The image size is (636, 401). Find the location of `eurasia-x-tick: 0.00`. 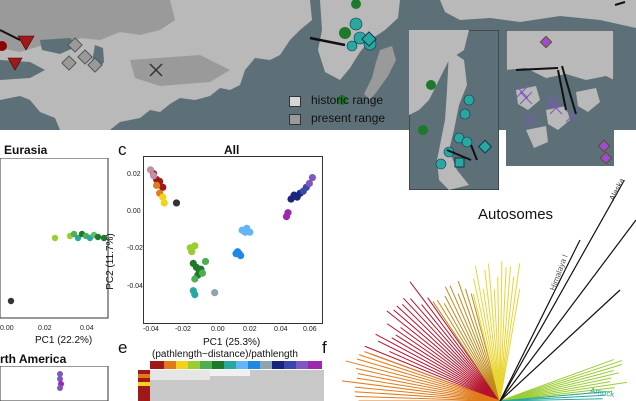

eurasia-x-tick: 0.00 is located at coordinates (7, 328).